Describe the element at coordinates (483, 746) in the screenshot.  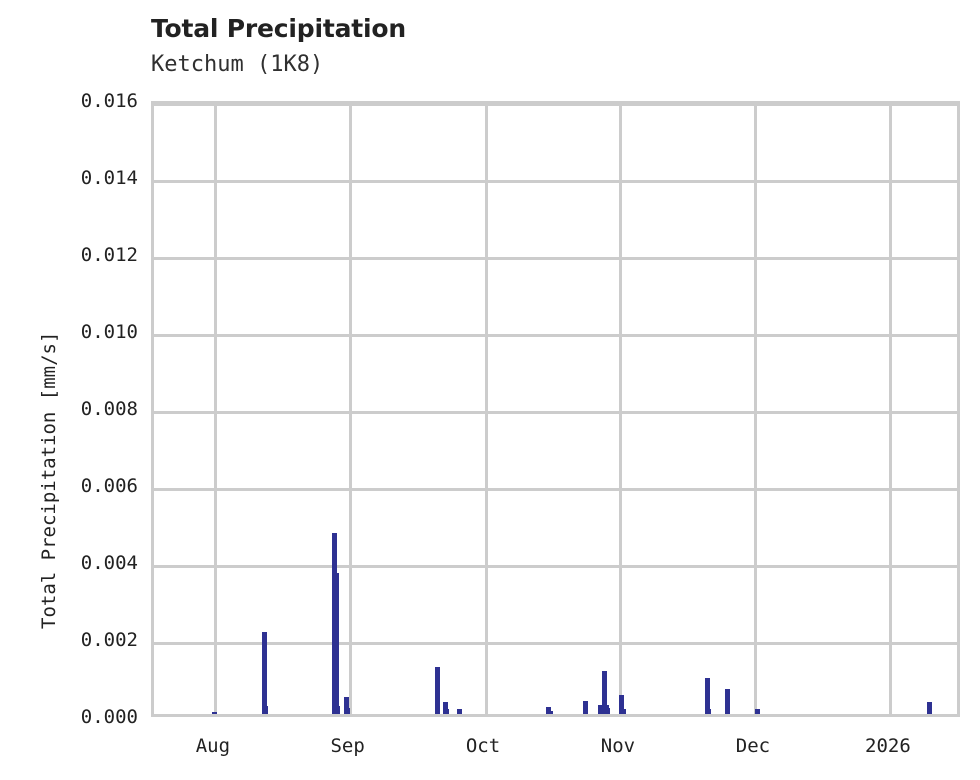
I see `x-axis-tick-label: Oct` at that location.